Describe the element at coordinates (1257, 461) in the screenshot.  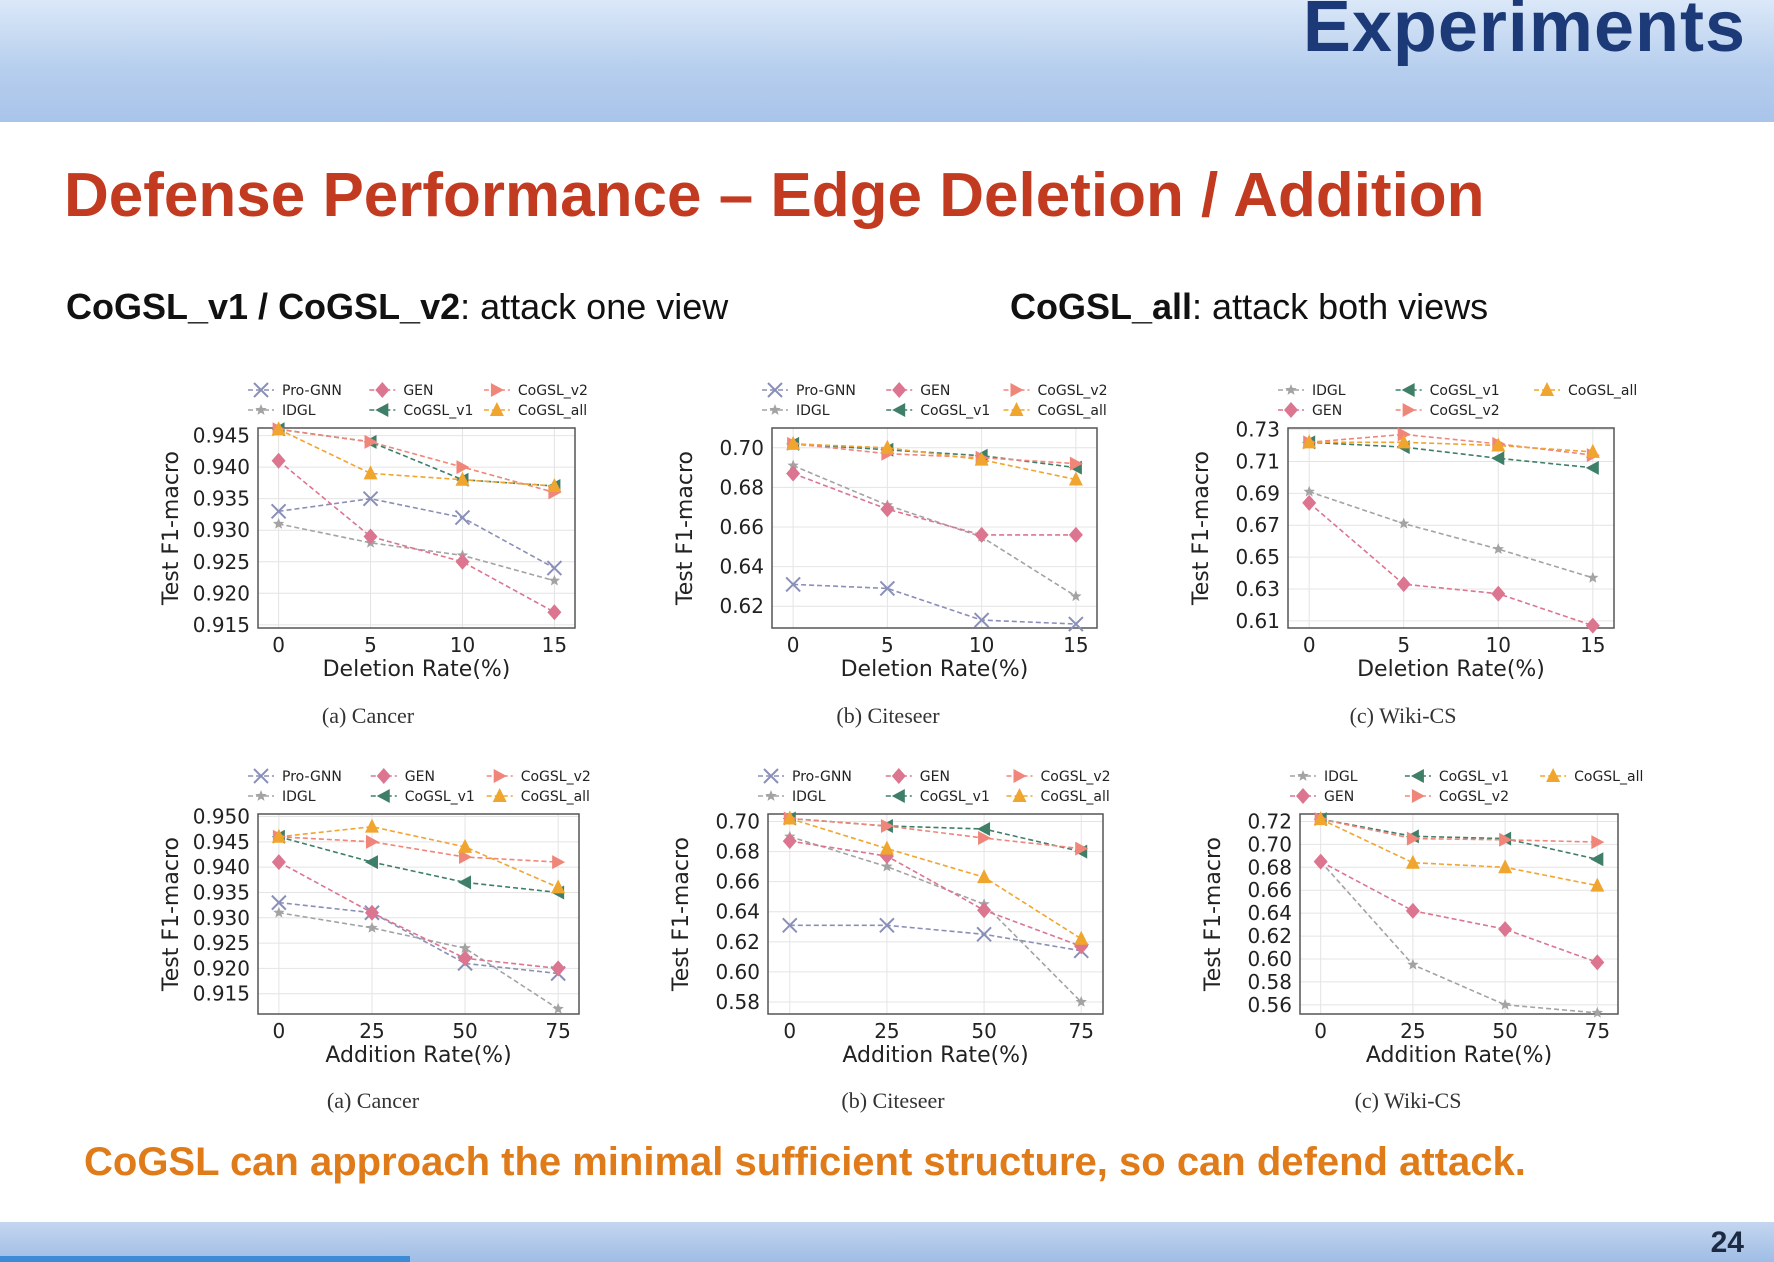
I see `y-tick-label: 0.71` at that location.